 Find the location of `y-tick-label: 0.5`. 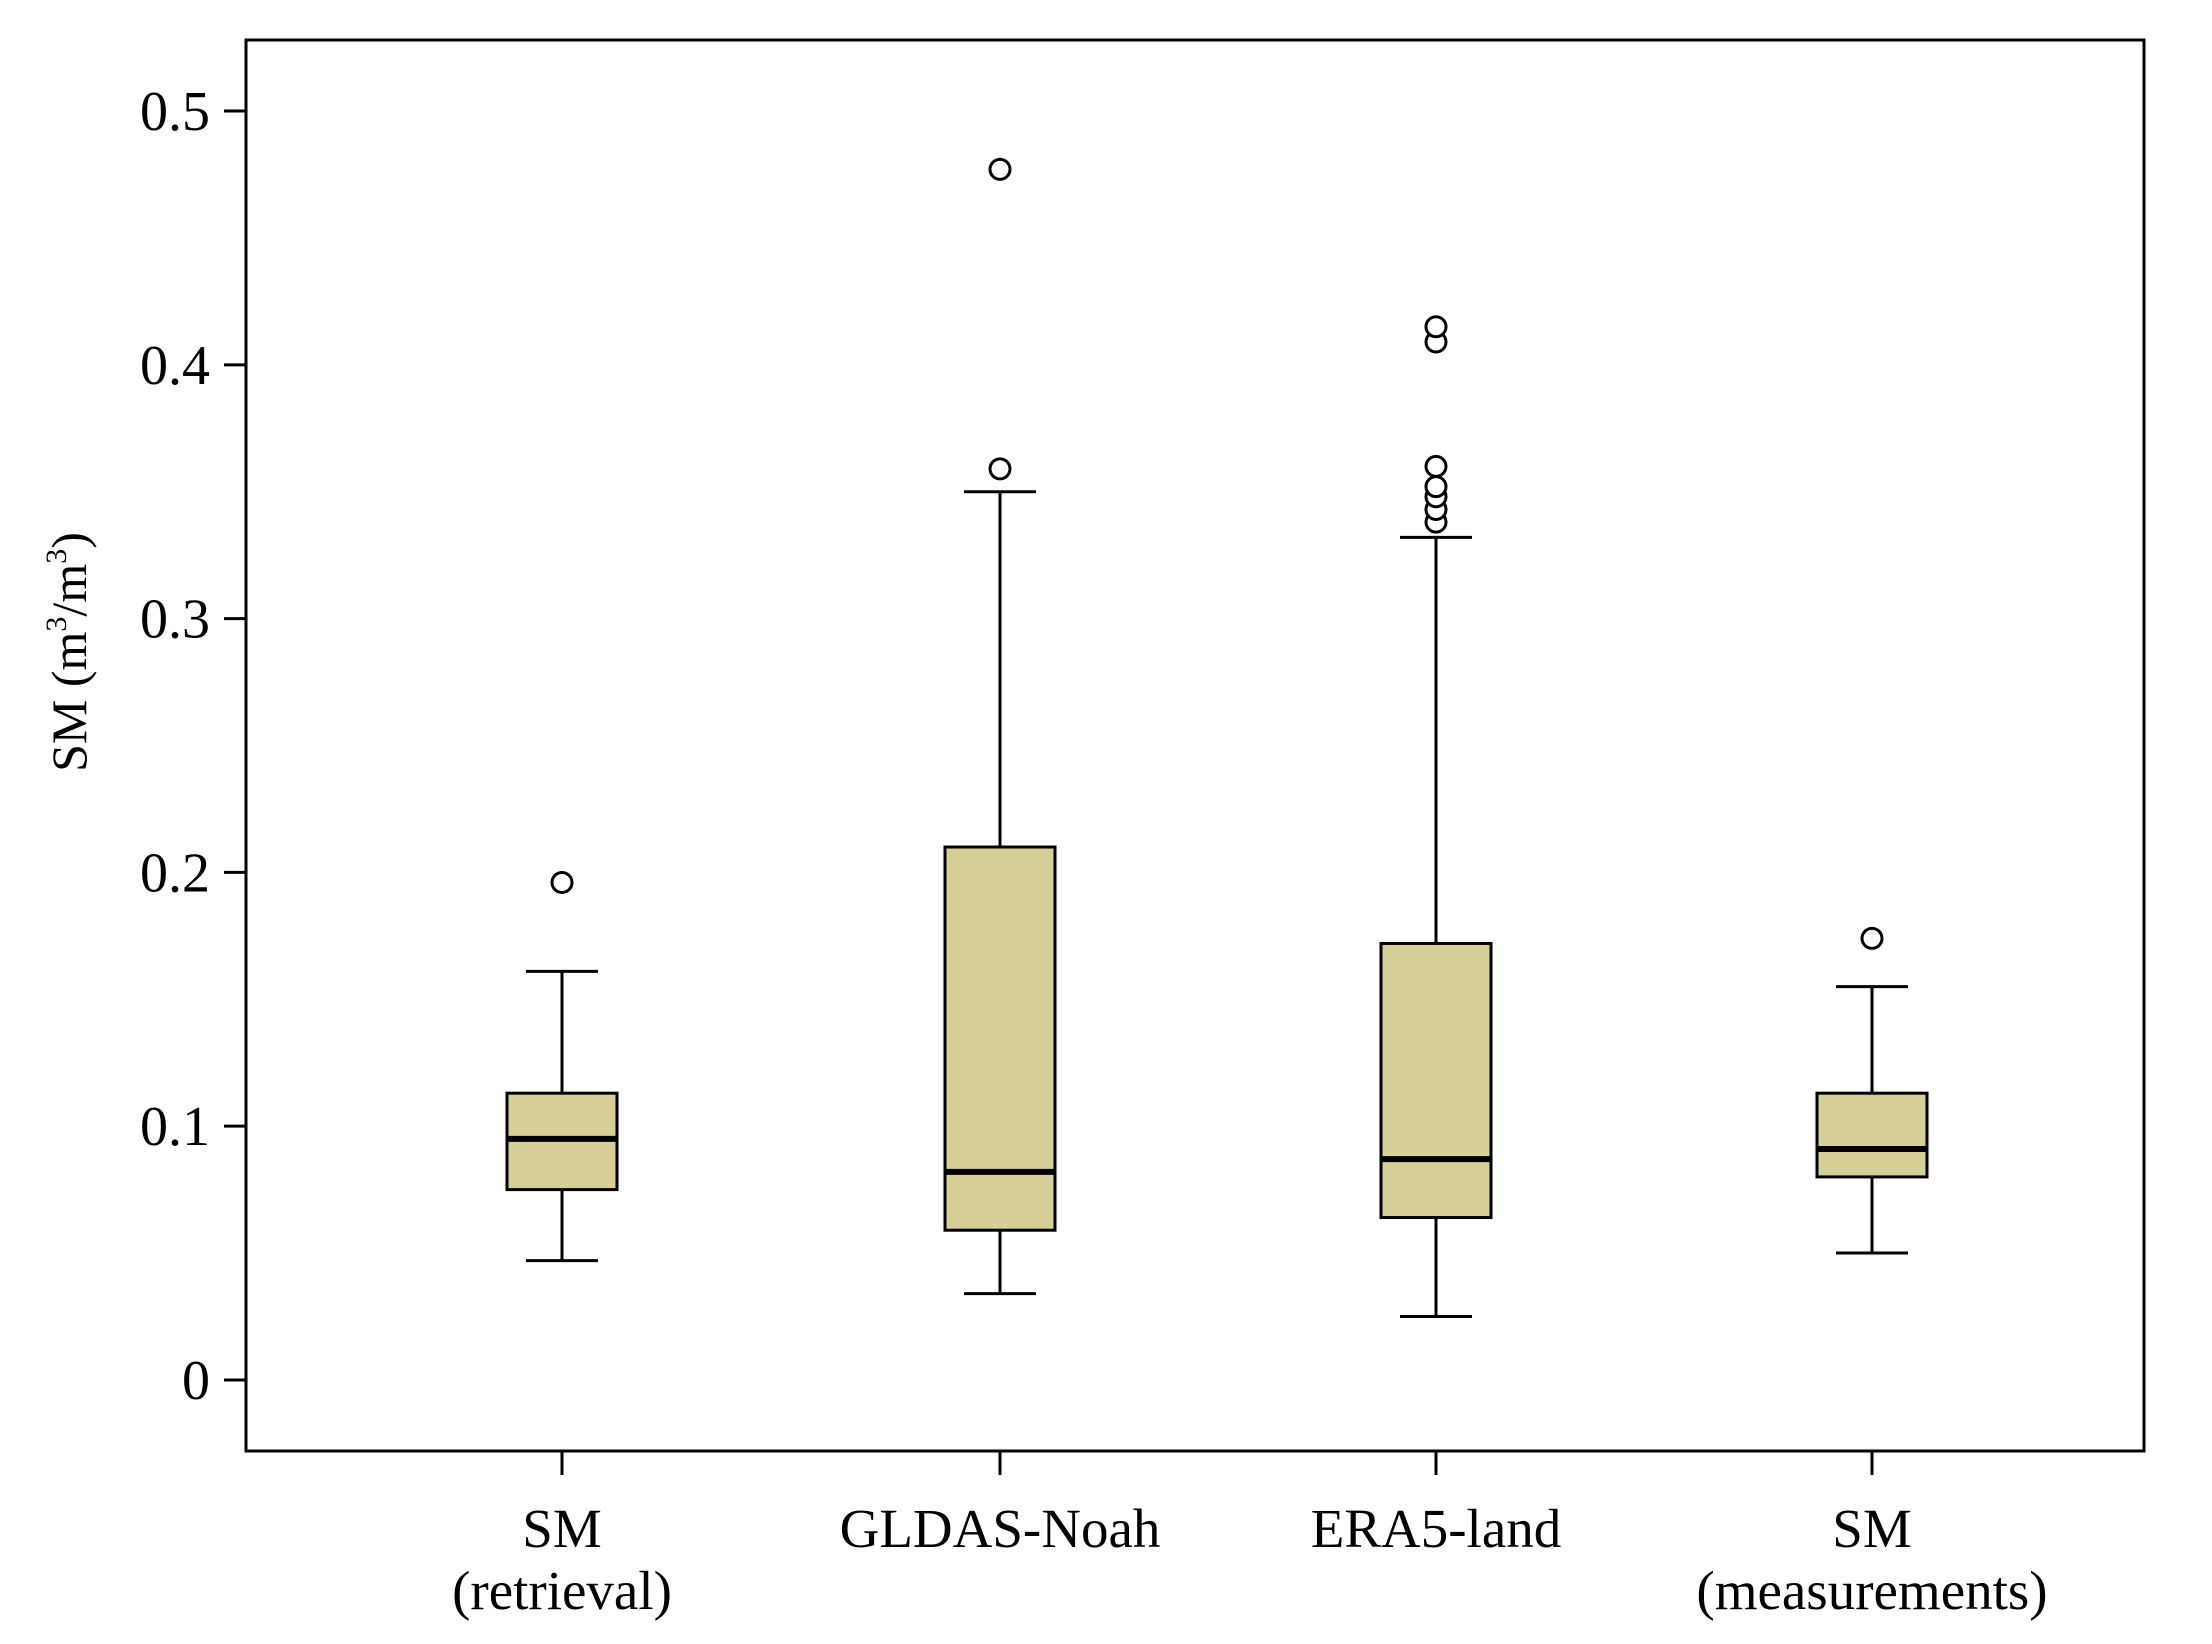

y-tick-label: 0.5 is located at coordinates (175, 112).